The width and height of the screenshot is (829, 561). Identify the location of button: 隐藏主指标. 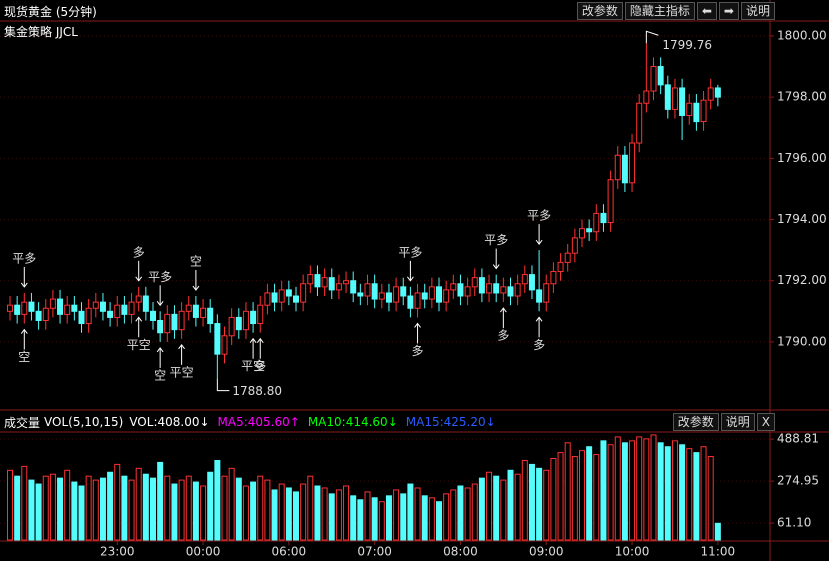
(659, 11).